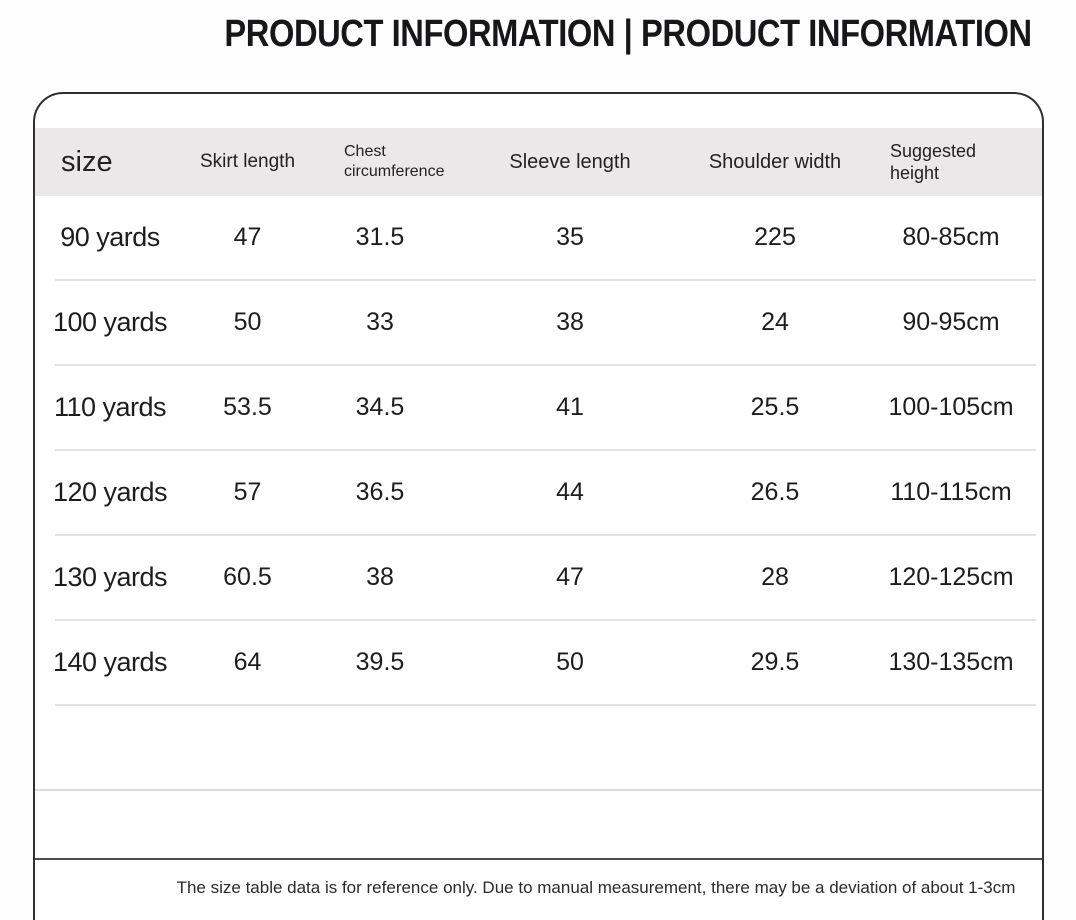 The height and width of the screenshot is (920, 1076). Describe the element at coordinates (951, 407) in the screenshot. I see `table-cell-suggested_height: 100-105cm` at that location.